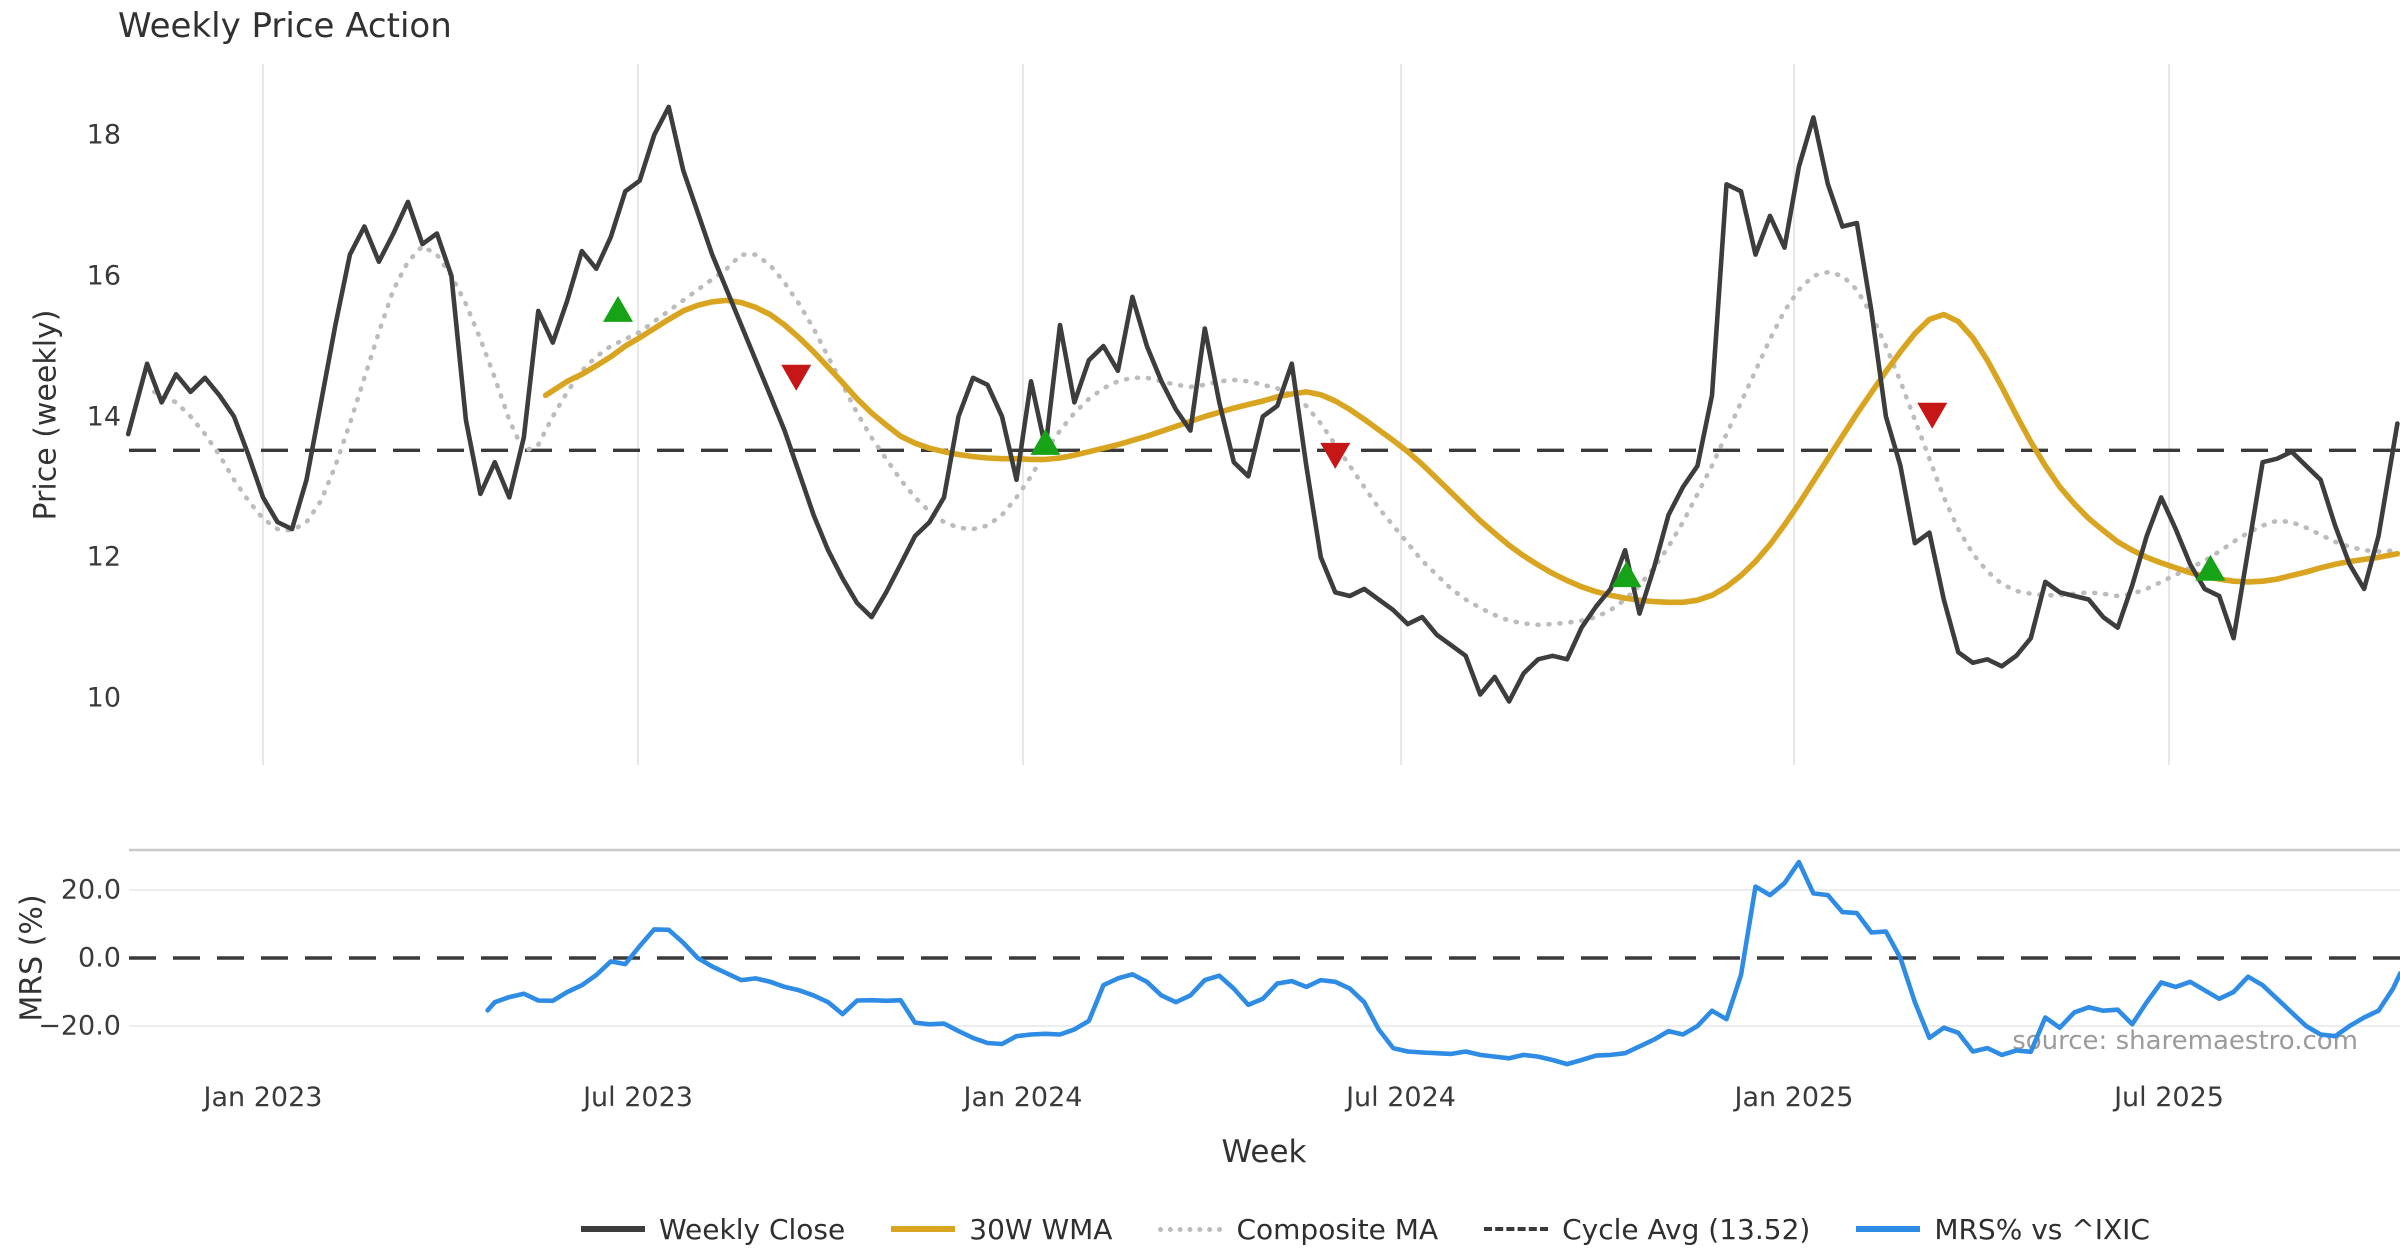  I want to click on mrs-axis-label: MRS (%), so click(32, 958).